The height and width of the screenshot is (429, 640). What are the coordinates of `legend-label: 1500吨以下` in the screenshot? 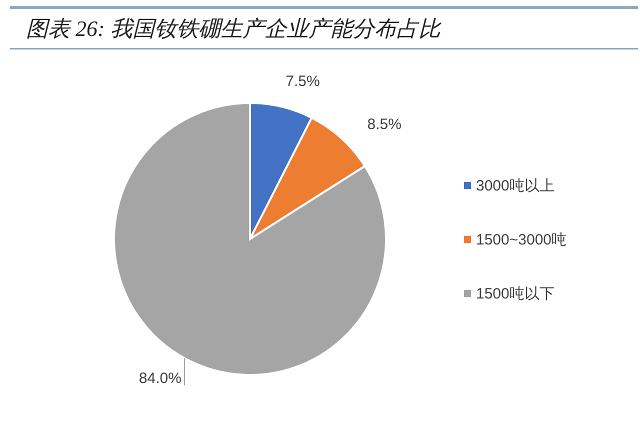 It's located at (515, 294).